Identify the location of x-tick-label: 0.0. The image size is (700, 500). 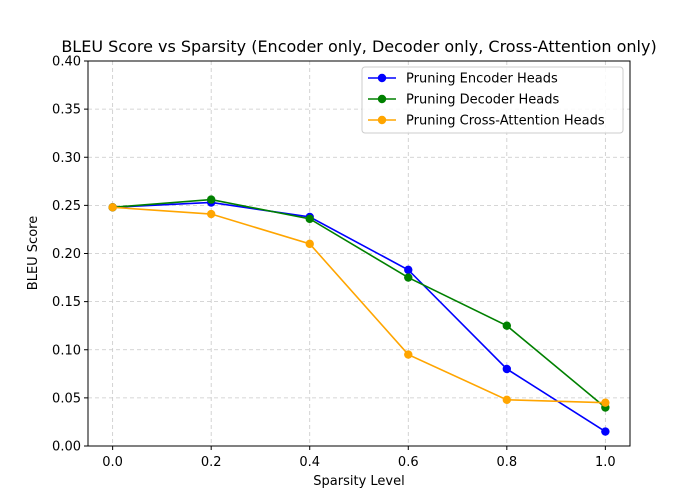
(112, 462).